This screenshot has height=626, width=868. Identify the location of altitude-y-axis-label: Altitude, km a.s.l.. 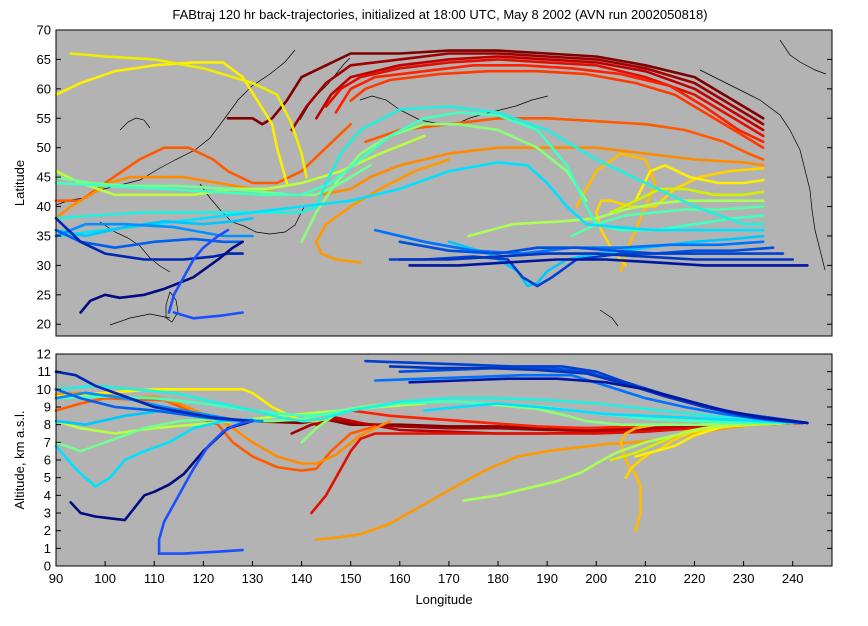
(19, 460).